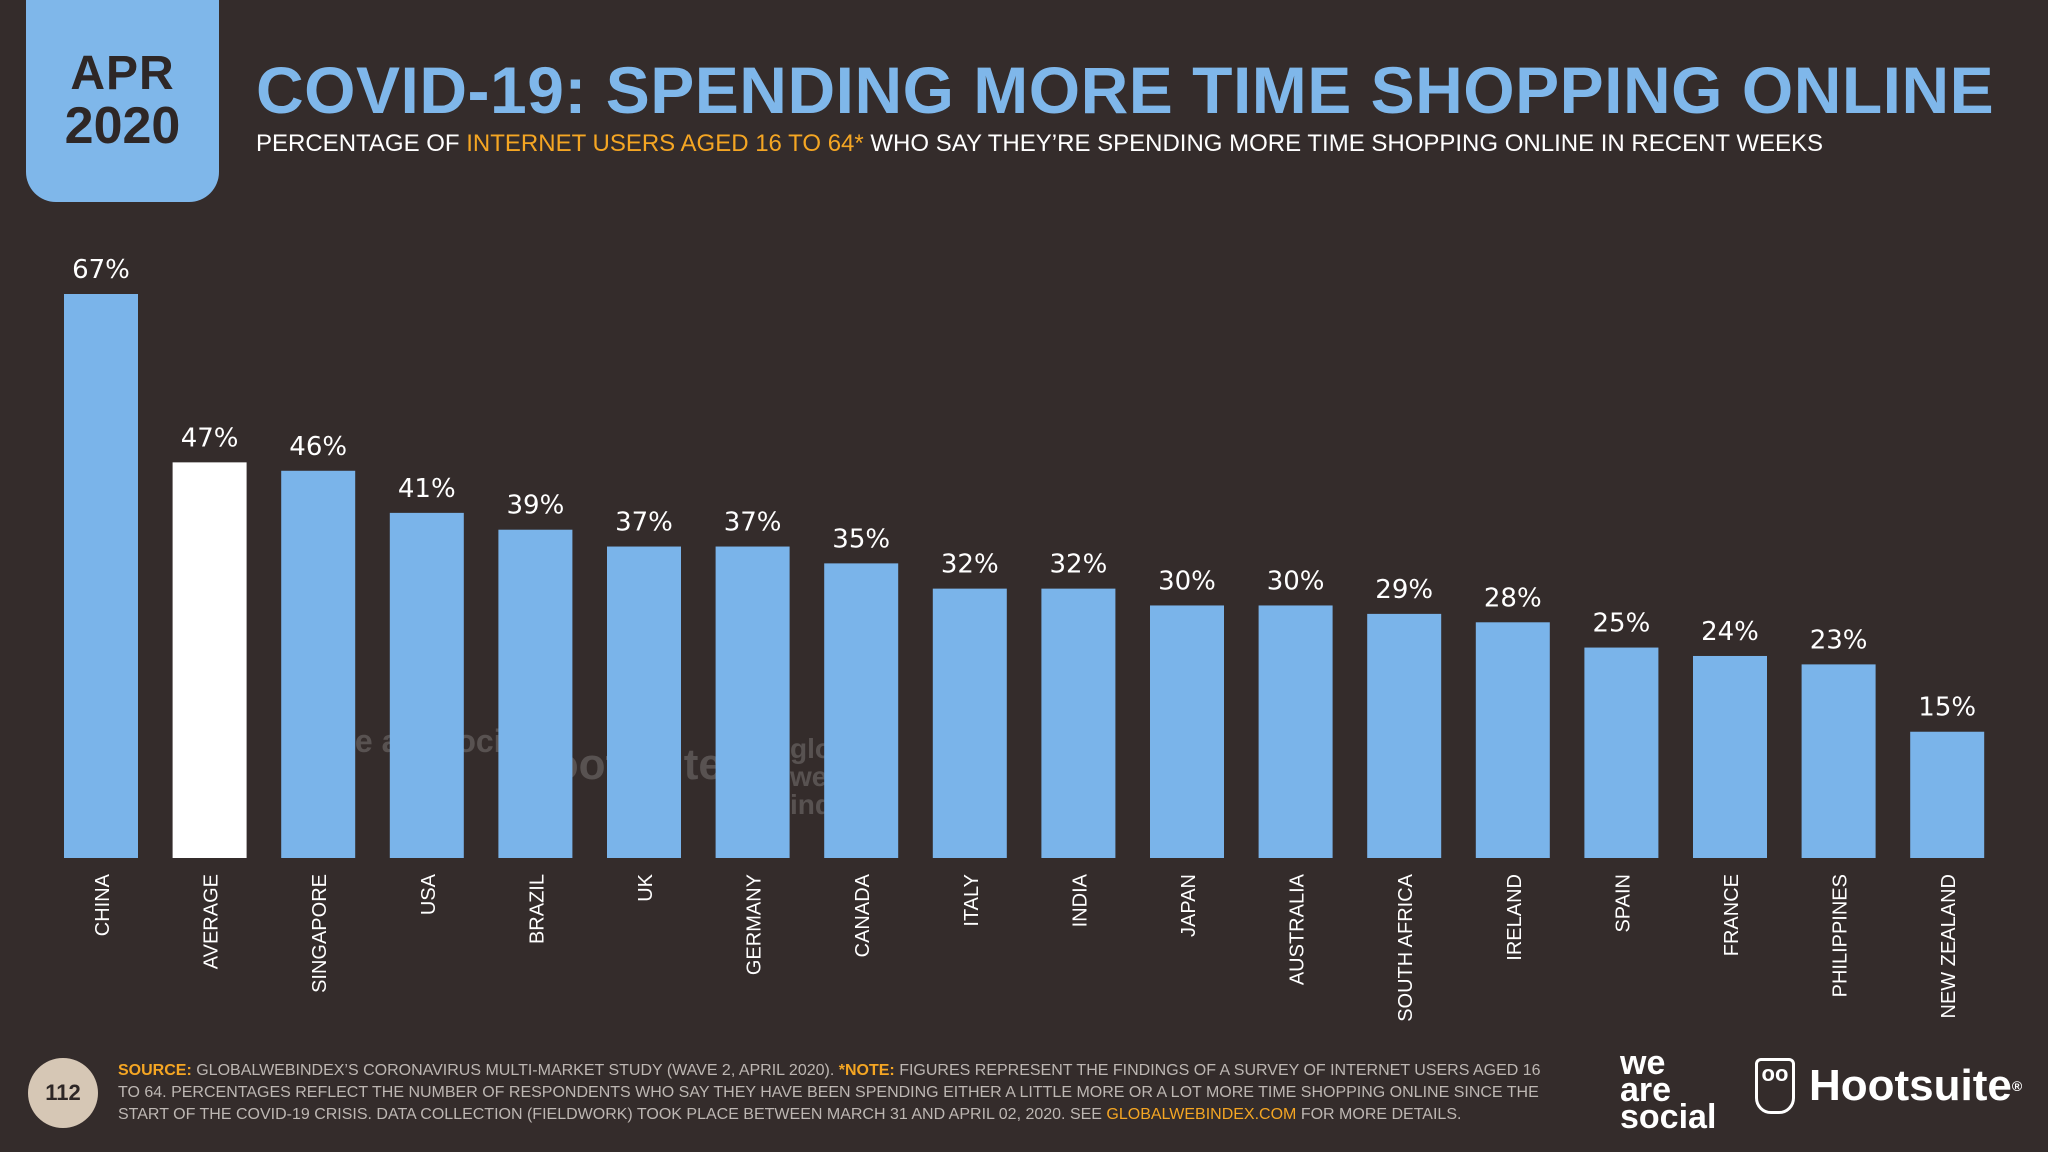 The height and width of the screenshot is (1152, 2048). What do you see at coordinates (122, 73) in the screenshot?
I see `badge-month: APR` at bounding box center [122, 73].